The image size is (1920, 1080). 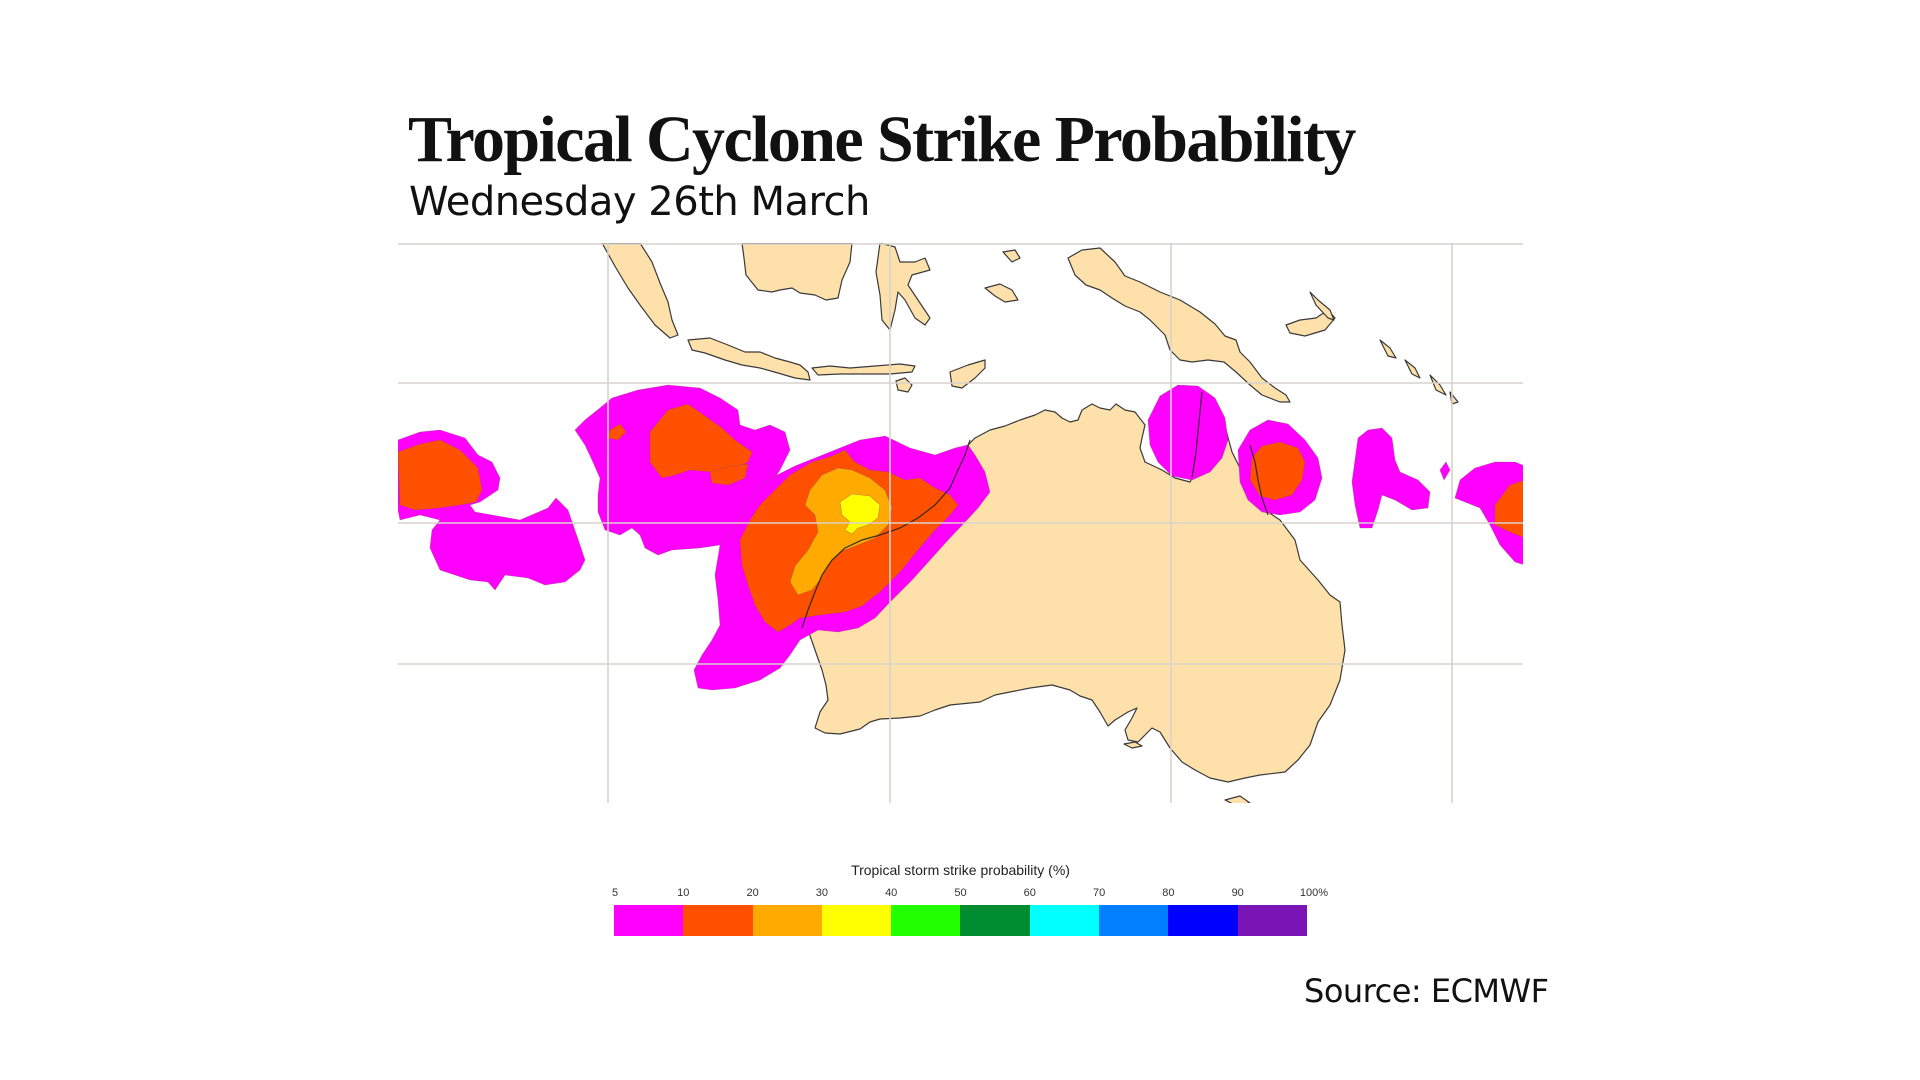 What do you see at coordinates (842, 563) in the screenshot?
I see `contour-system-pilbara` at bounding box center [842, 563].